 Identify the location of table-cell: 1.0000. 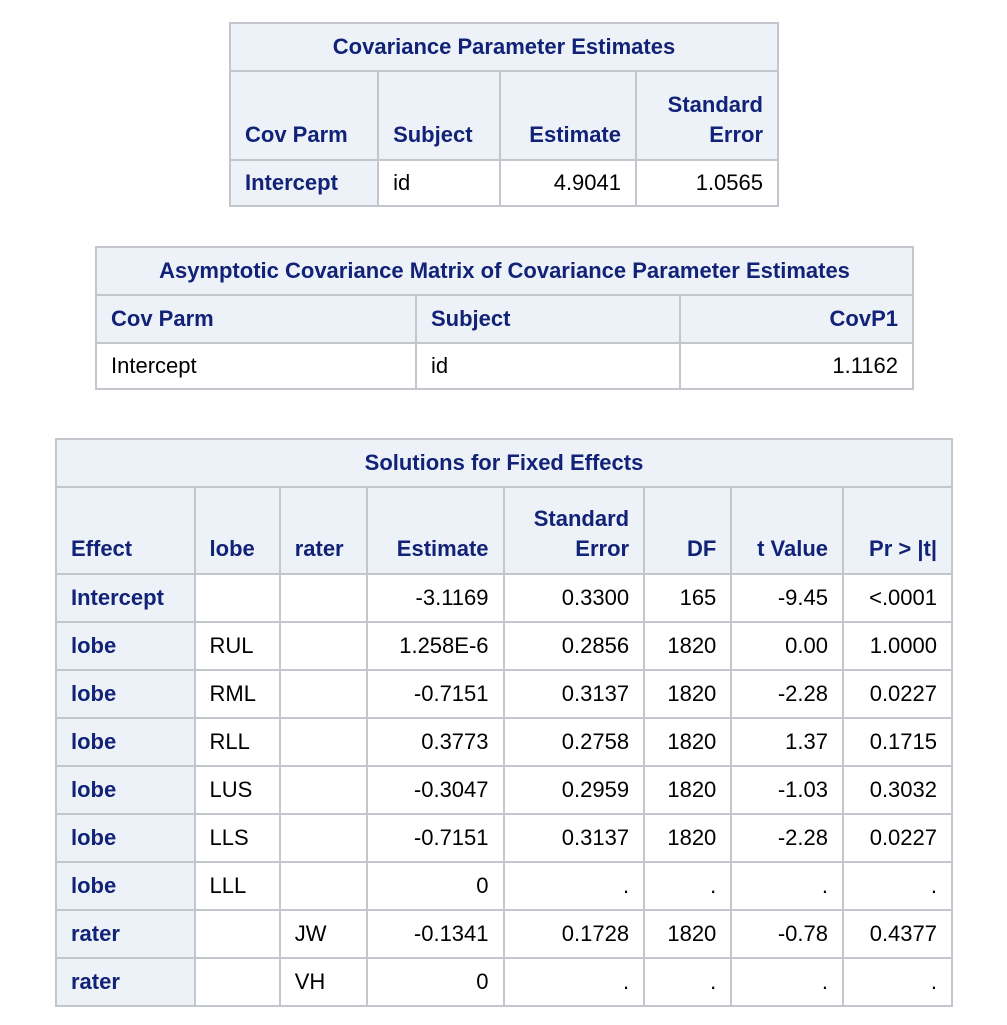
(897, 646).